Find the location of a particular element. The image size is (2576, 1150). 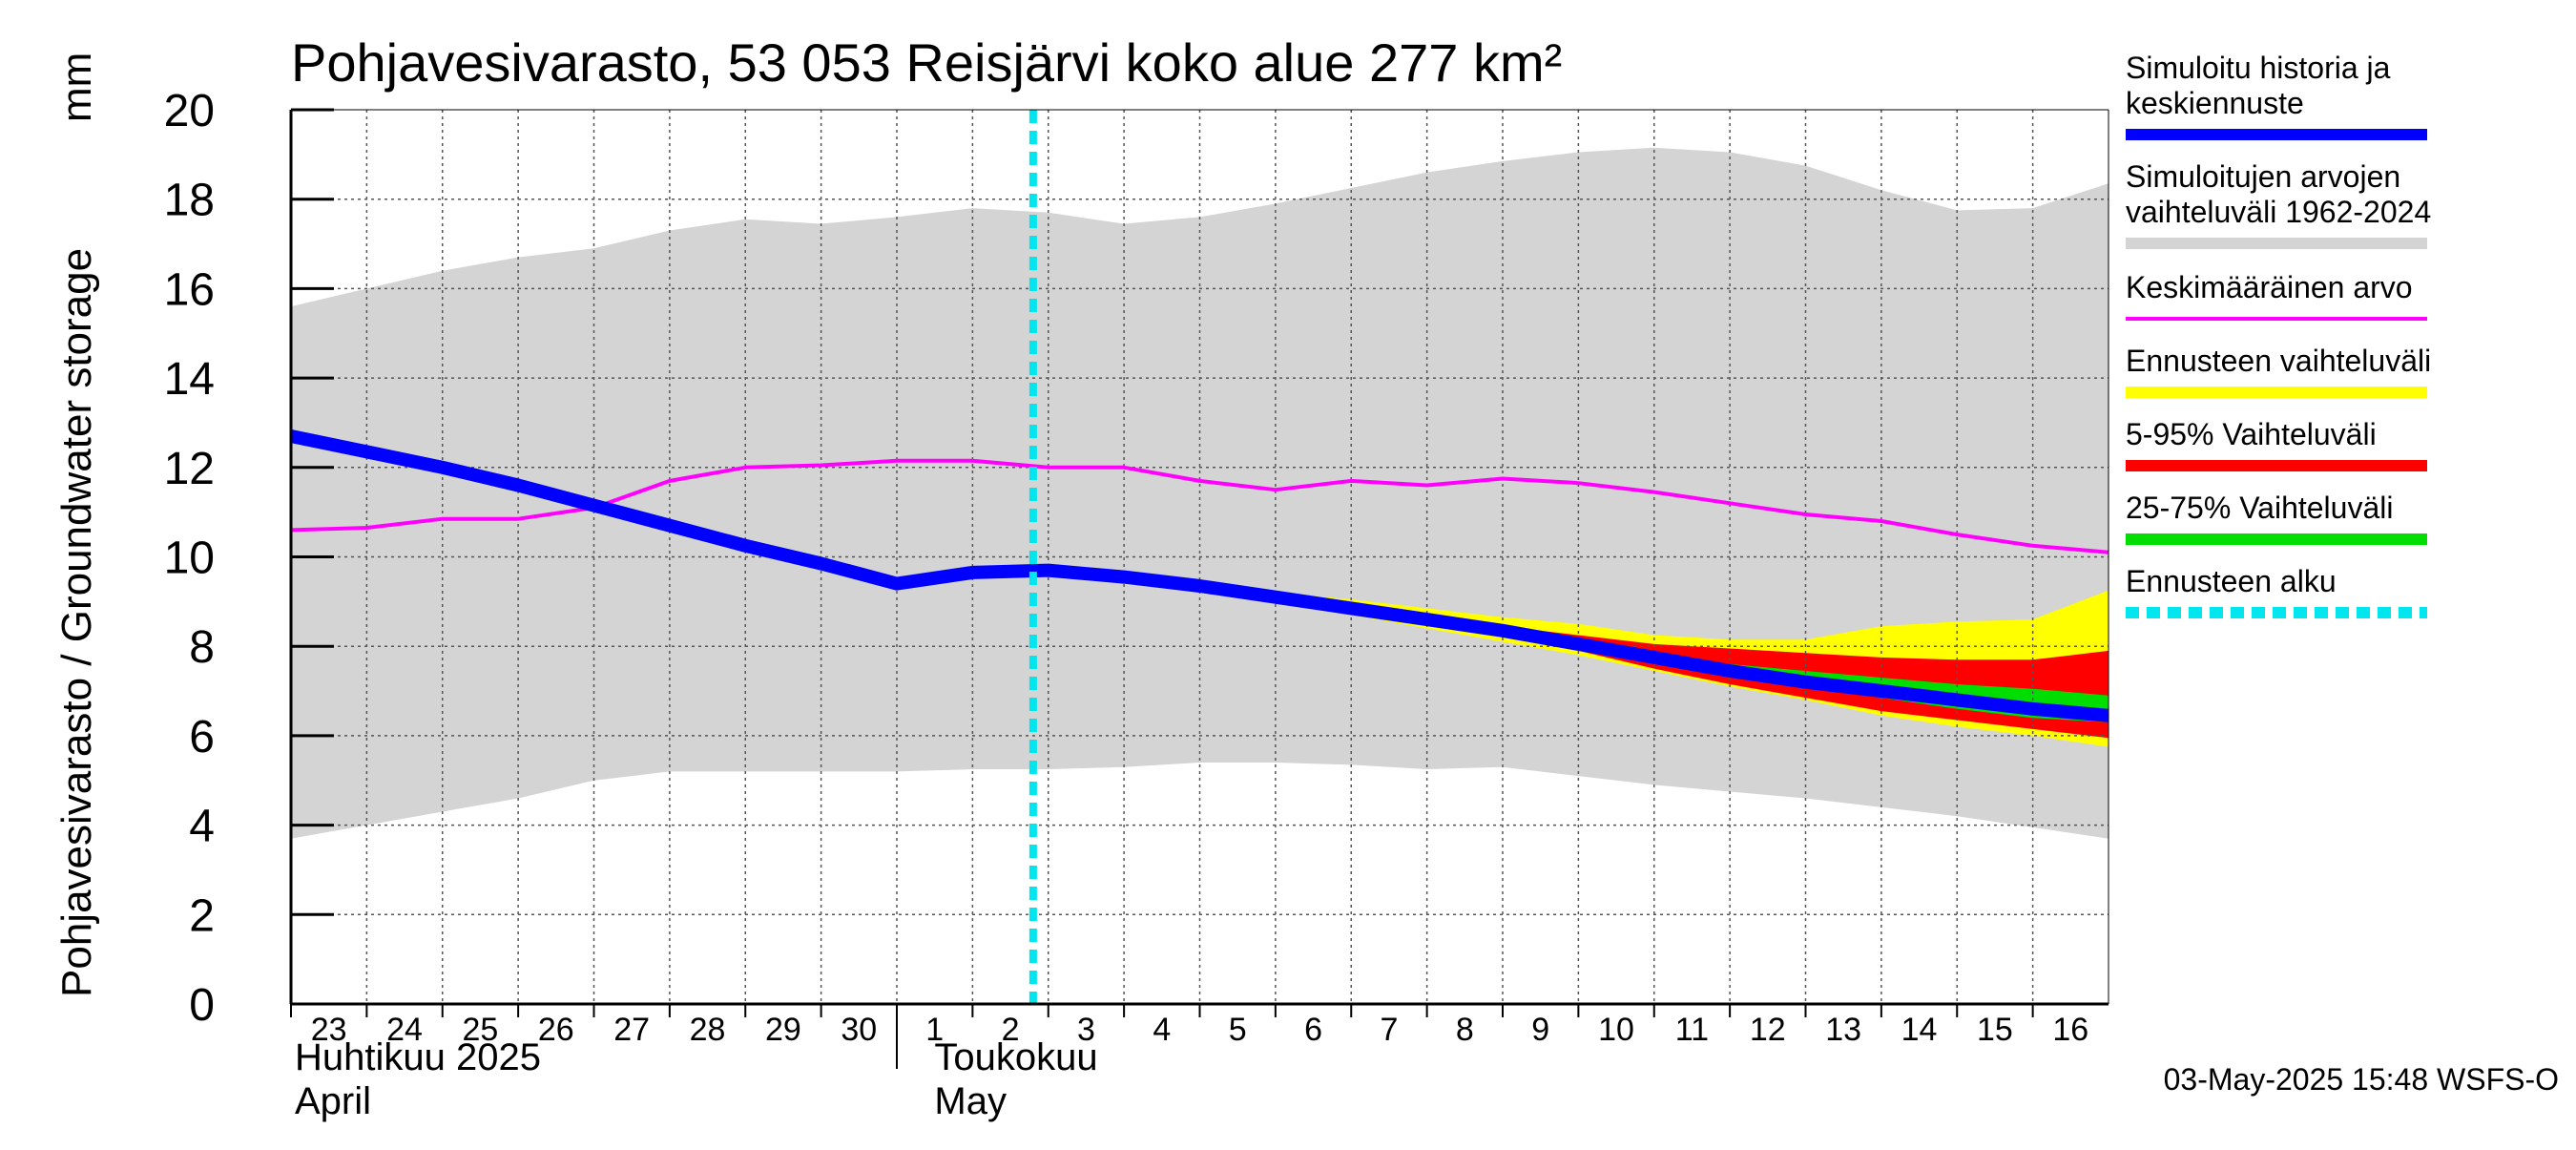

x-tick-label: 23 is located at coordinates (329, 1030).